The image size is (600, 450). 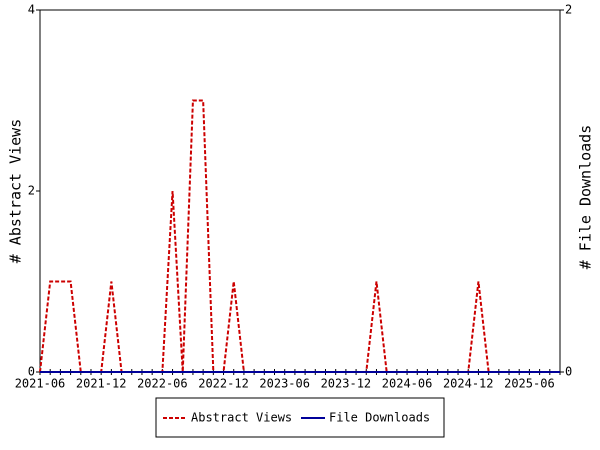 I want to click on legend, so click(x=300, y=417).